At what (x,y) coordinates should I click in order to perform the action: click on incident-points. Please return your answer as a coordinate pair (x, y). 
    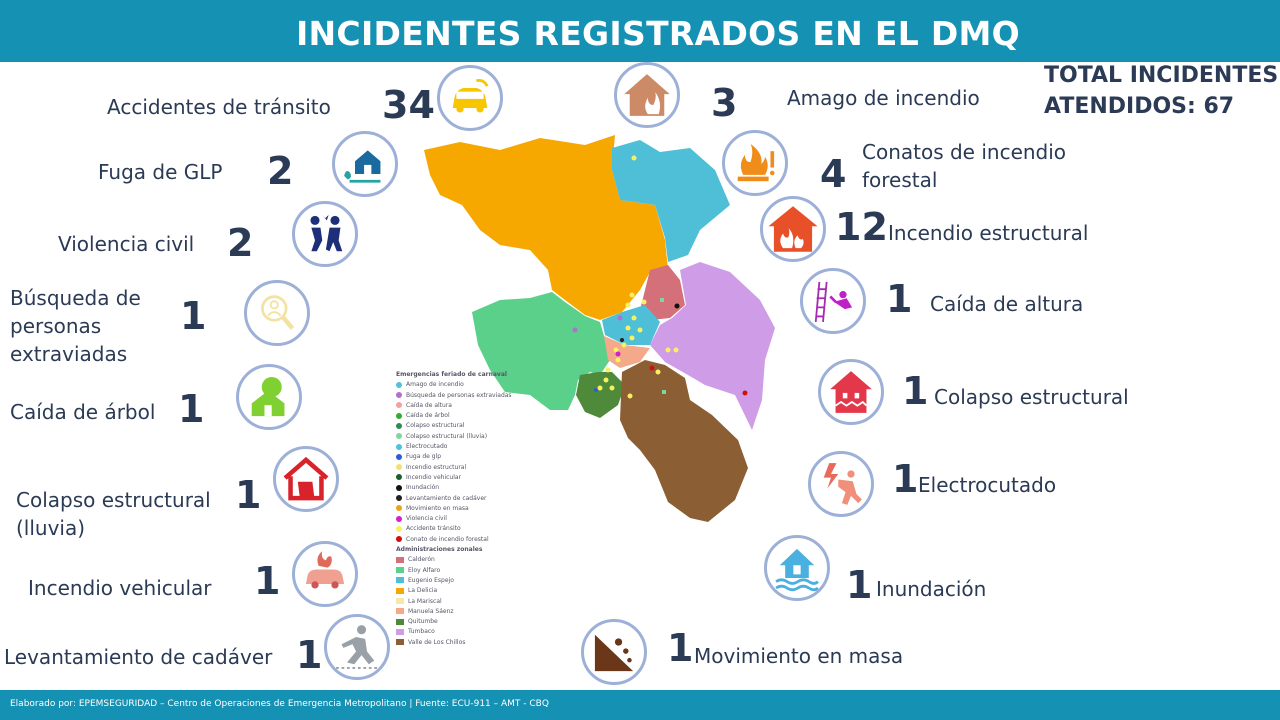
    Looking at the image, I should click on (660, 277).